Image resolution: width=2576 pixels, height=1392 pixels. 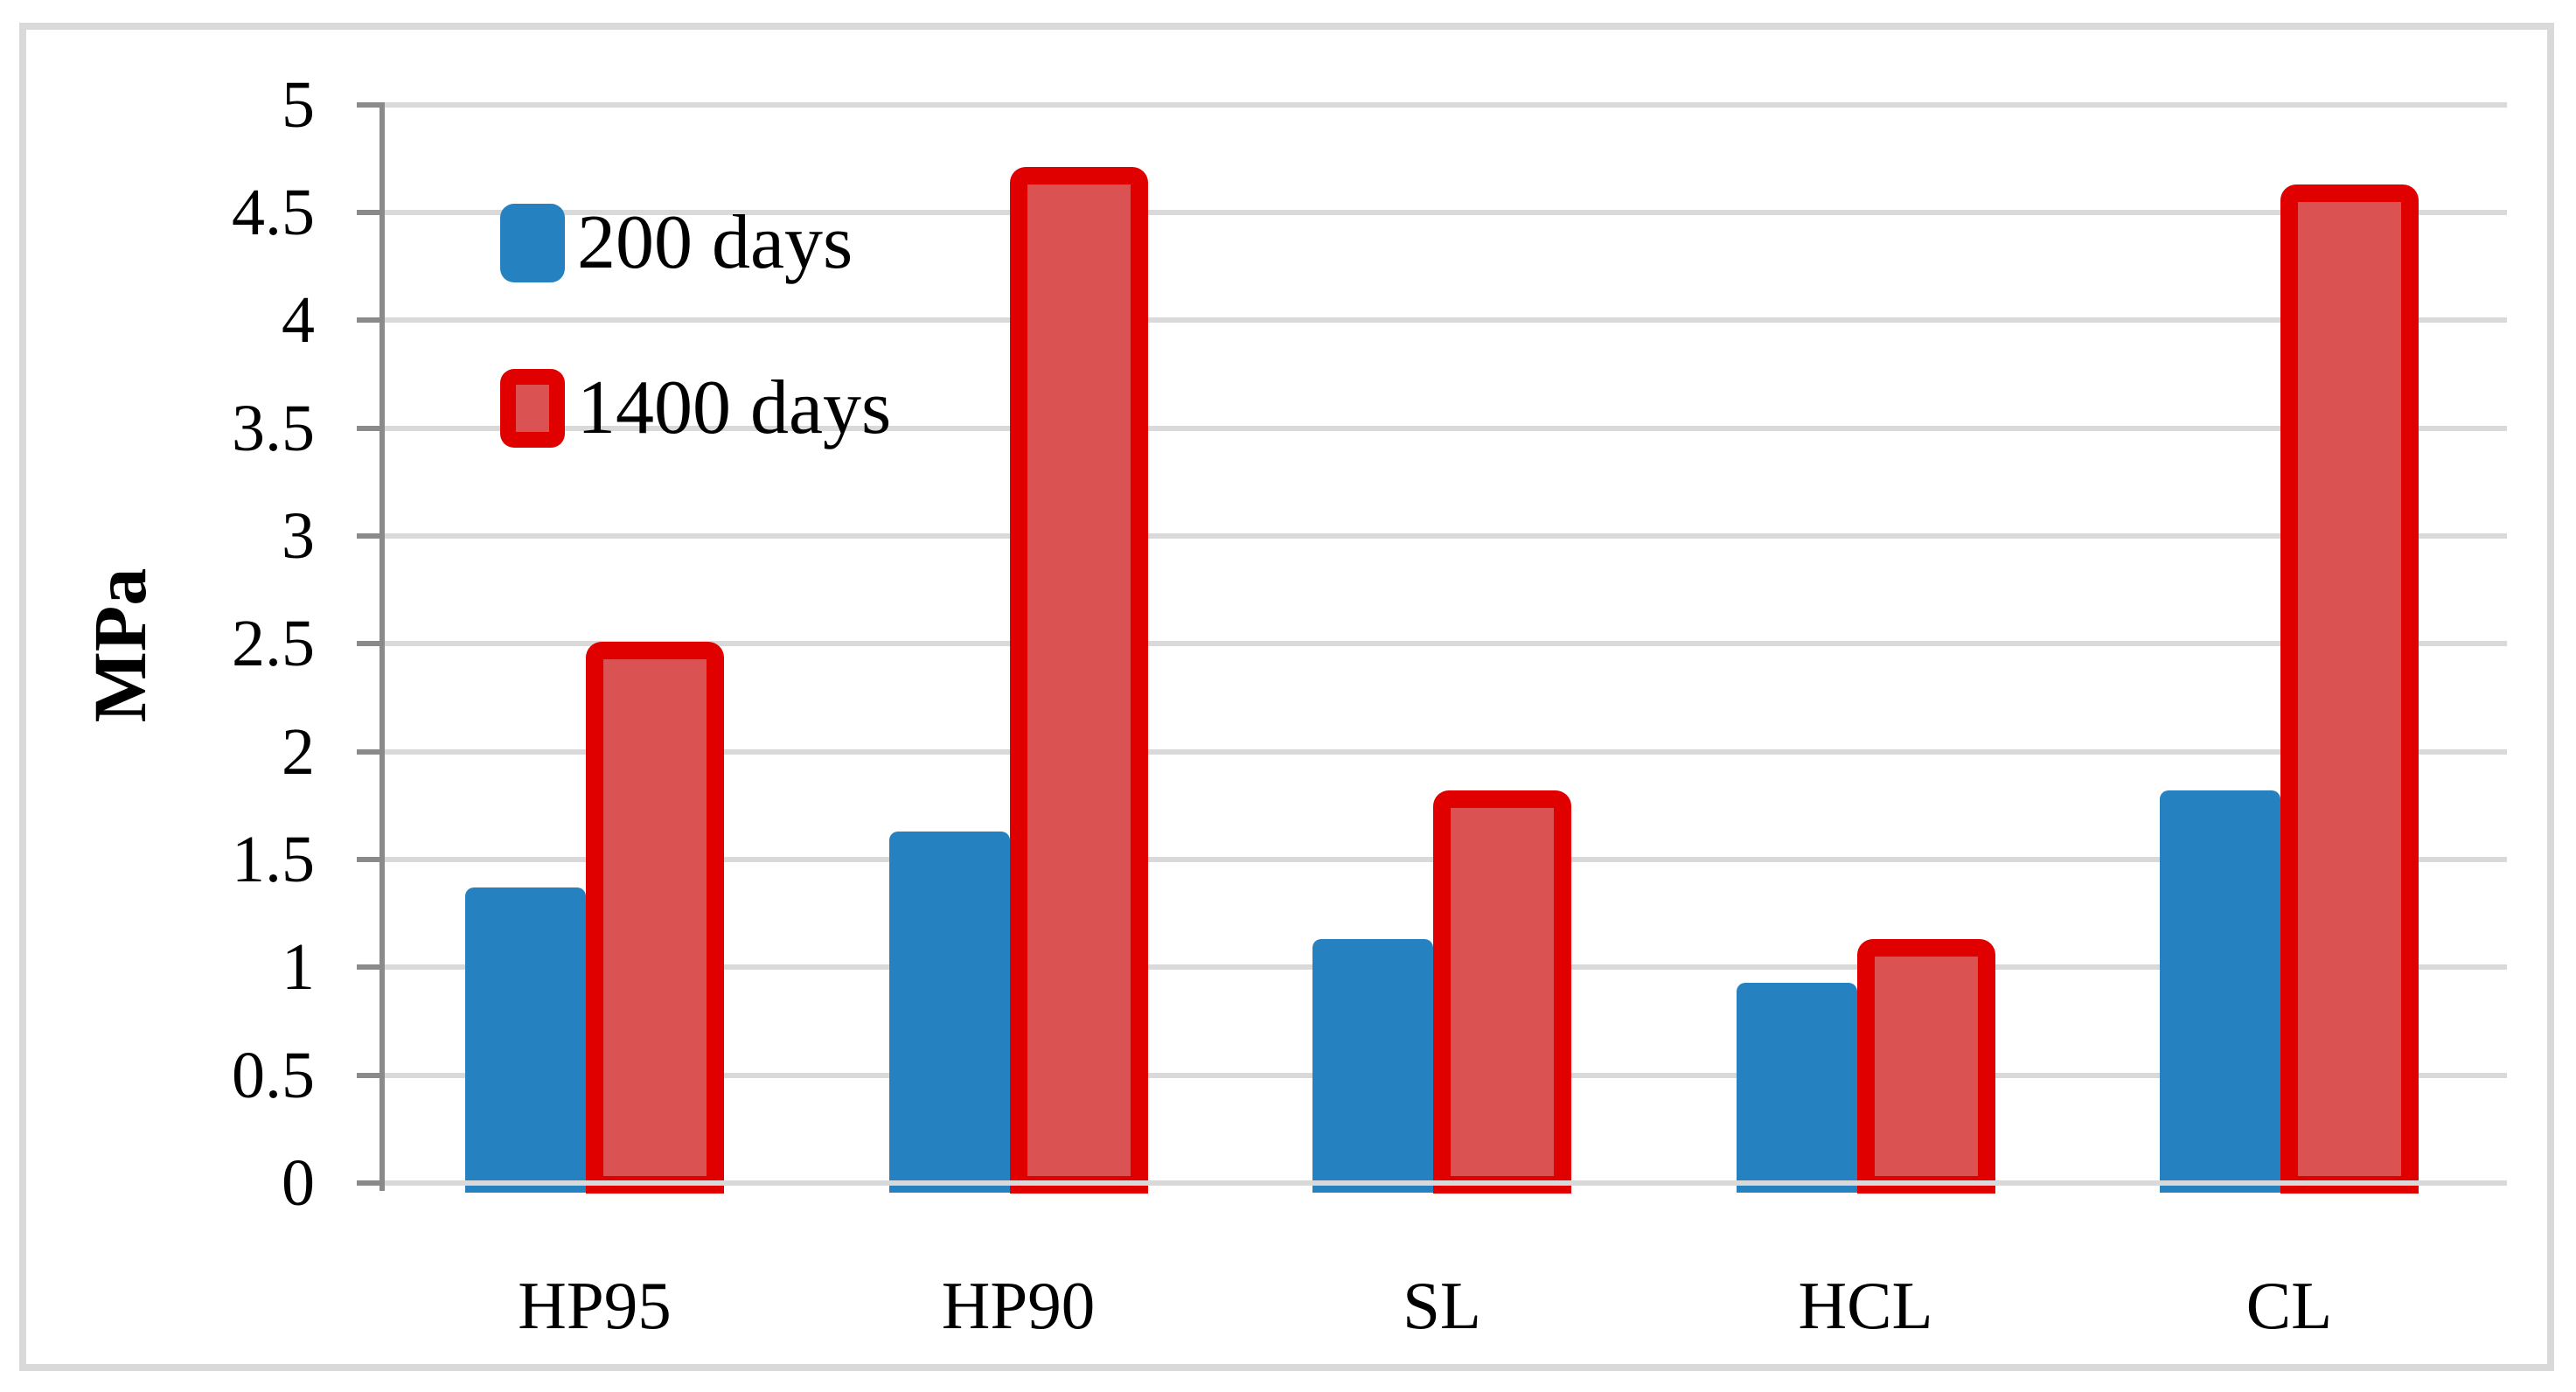 I want to click on bar-200-days-HCL, so click(x=1796, y=1087).